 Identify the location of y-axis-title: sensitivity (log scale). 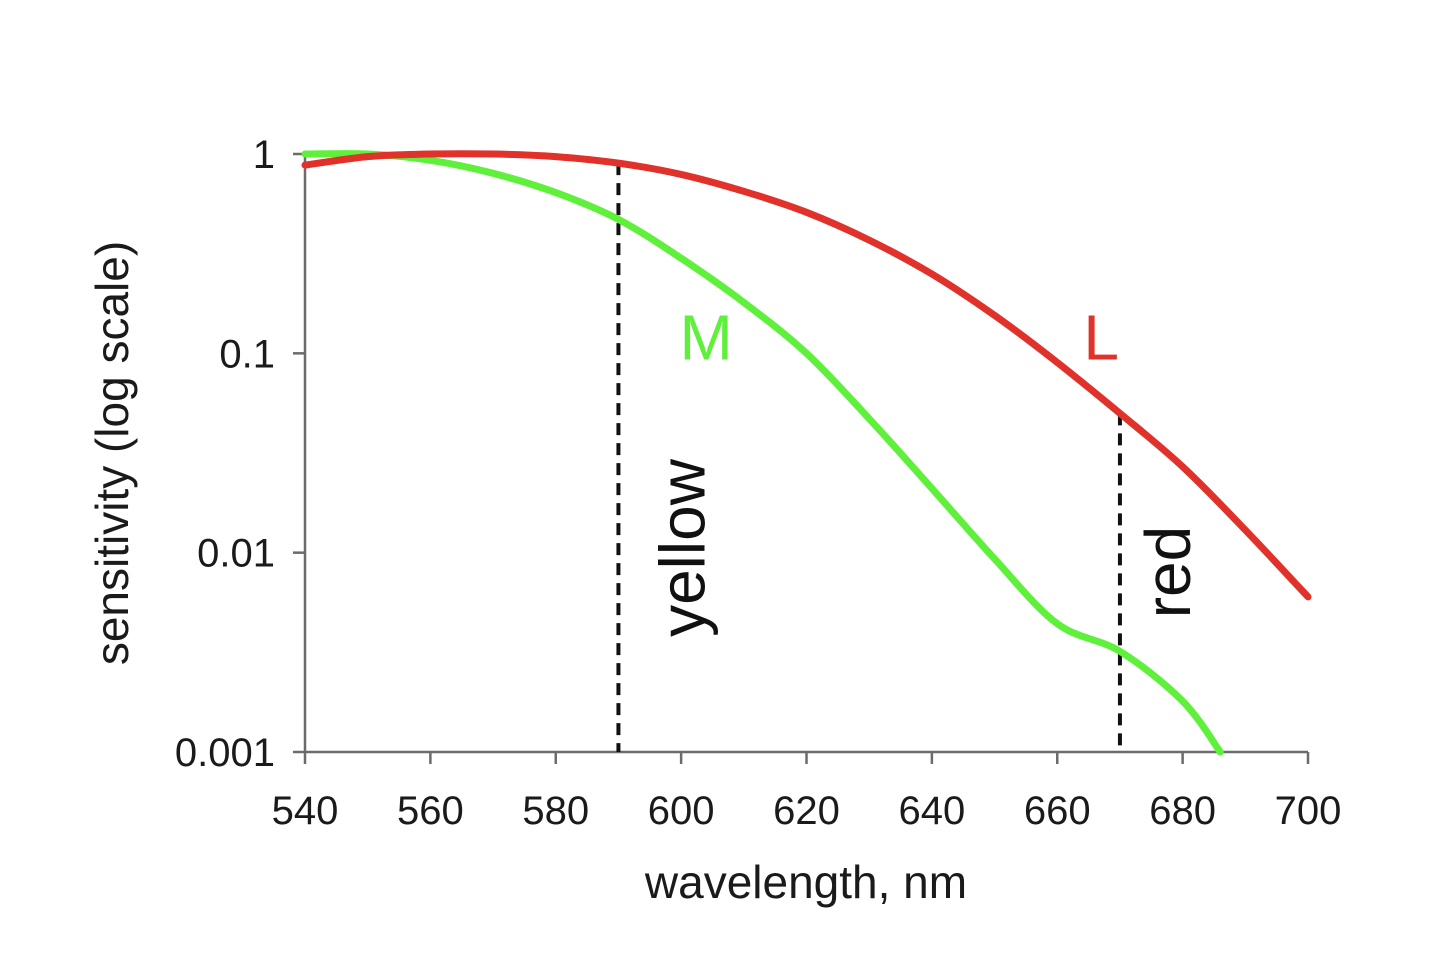
(112, 453).